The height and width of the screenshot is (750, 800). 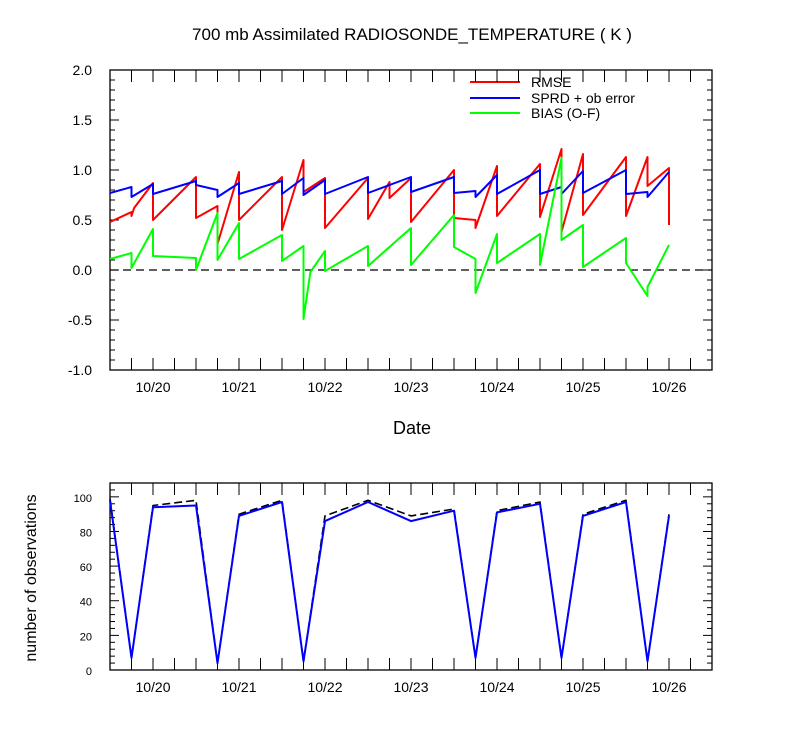 What do you see at coordinates (83, 170) in the screenshot?
I see `top-y-tick-label-1-0: 1.0` at bounding box center [83, 170].